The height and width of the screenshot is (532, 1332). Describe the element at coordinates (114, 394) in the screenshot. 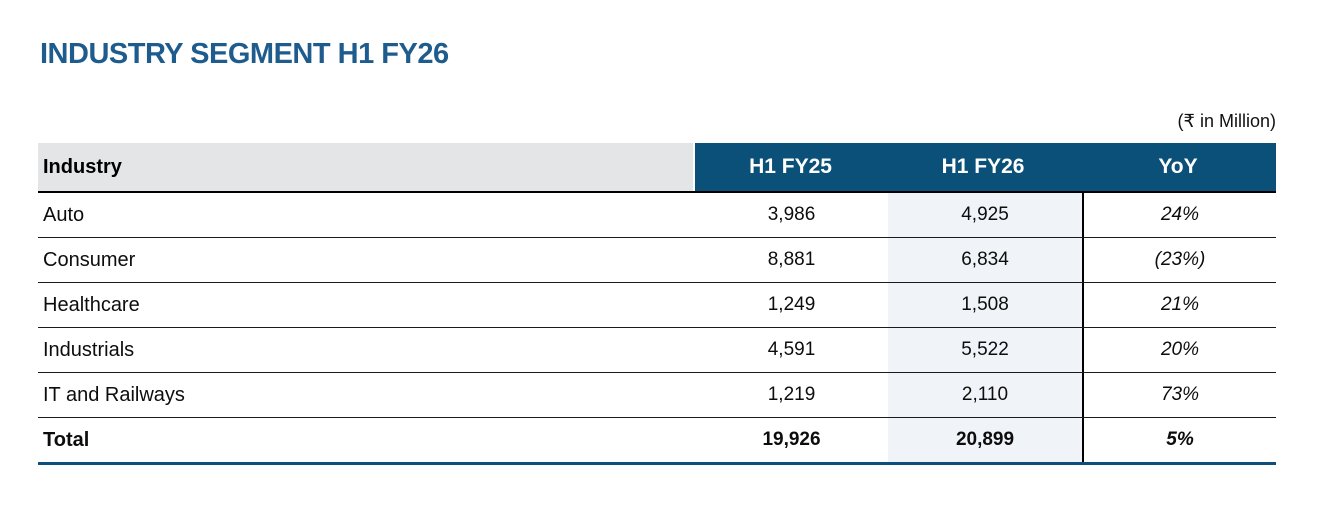

I see `industry-cell: IT and Railways` at that location.